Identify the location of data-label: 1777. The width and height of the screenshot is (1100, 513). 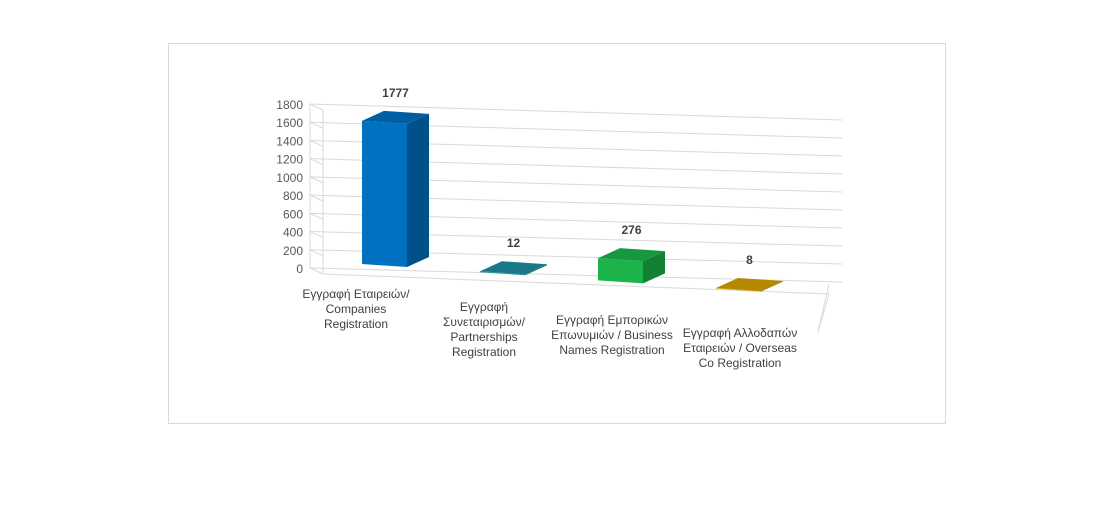
(395, 93).